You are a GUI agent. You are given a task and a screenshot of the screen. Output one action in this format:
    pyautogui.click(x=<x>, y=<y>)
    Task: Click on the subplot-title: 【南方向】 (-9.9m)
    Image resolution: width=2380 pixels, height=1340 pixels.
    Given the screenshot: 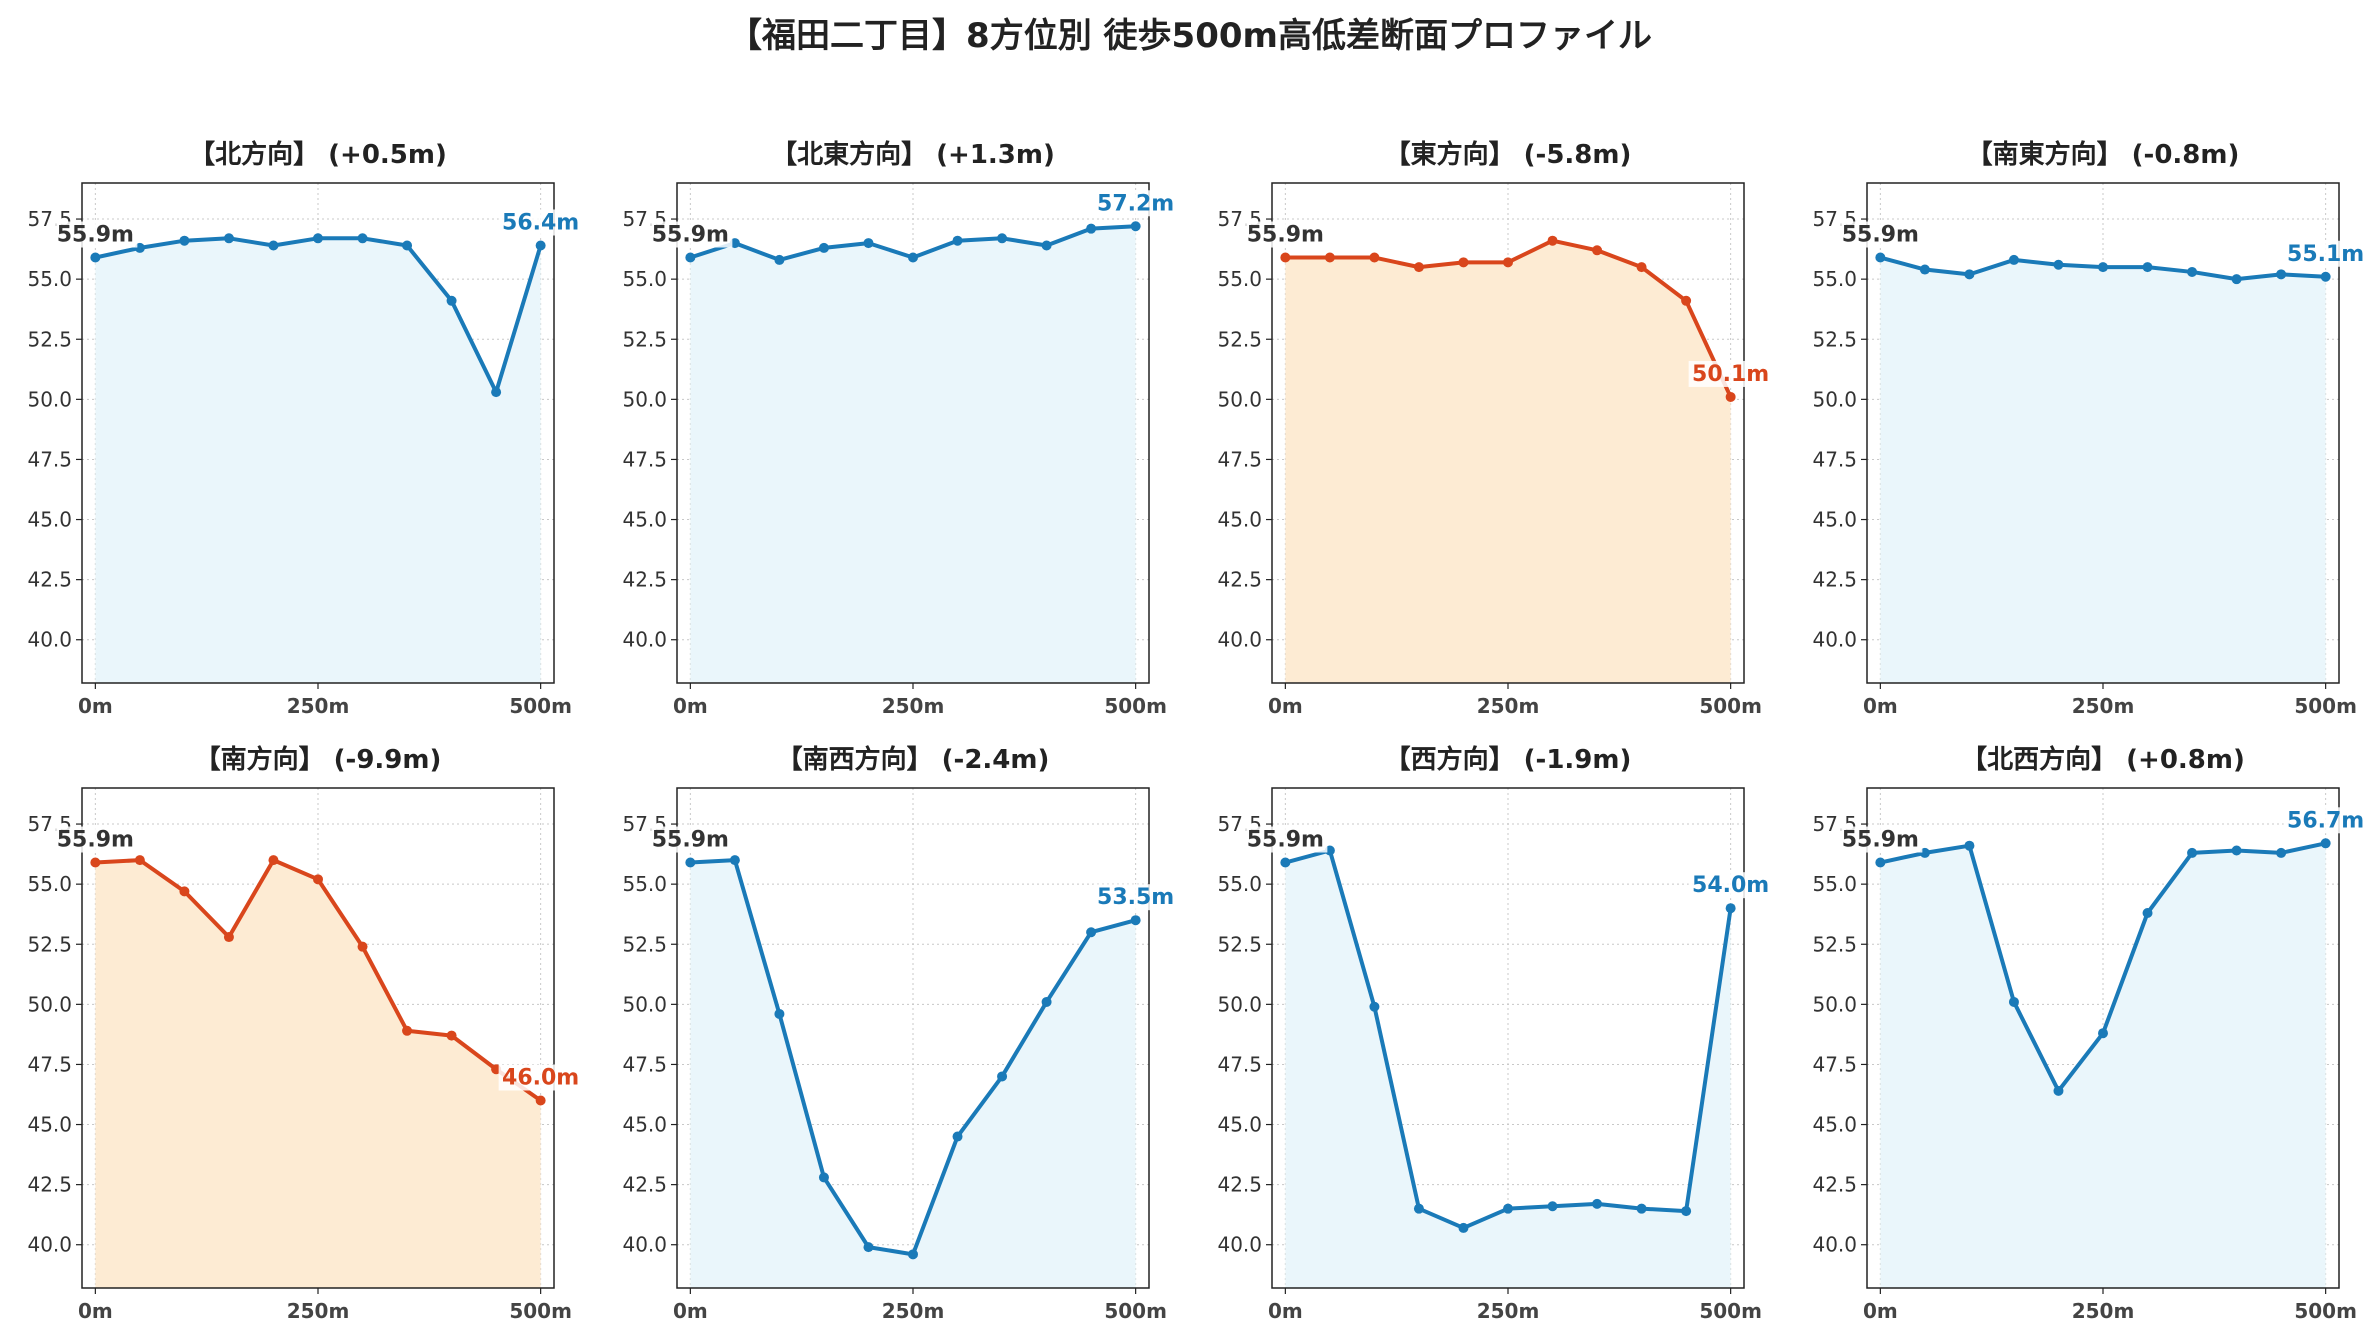 What is the action you would take?
    pyautogui.click(x=318, y=759)
    